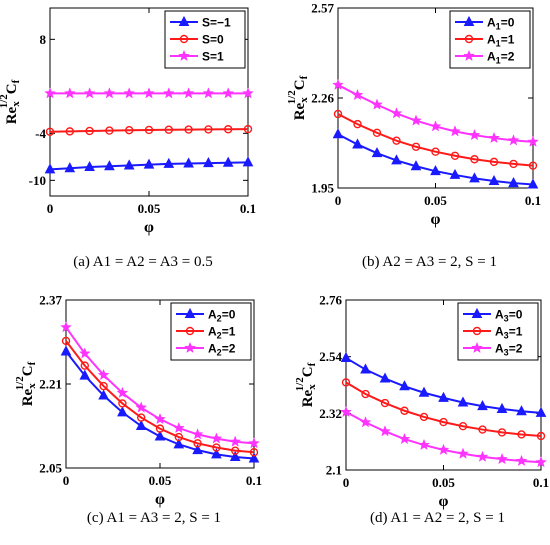 This screenshot has height=545, width=550. I want to click on y-tick-label: 2.54, so click(330, 356).